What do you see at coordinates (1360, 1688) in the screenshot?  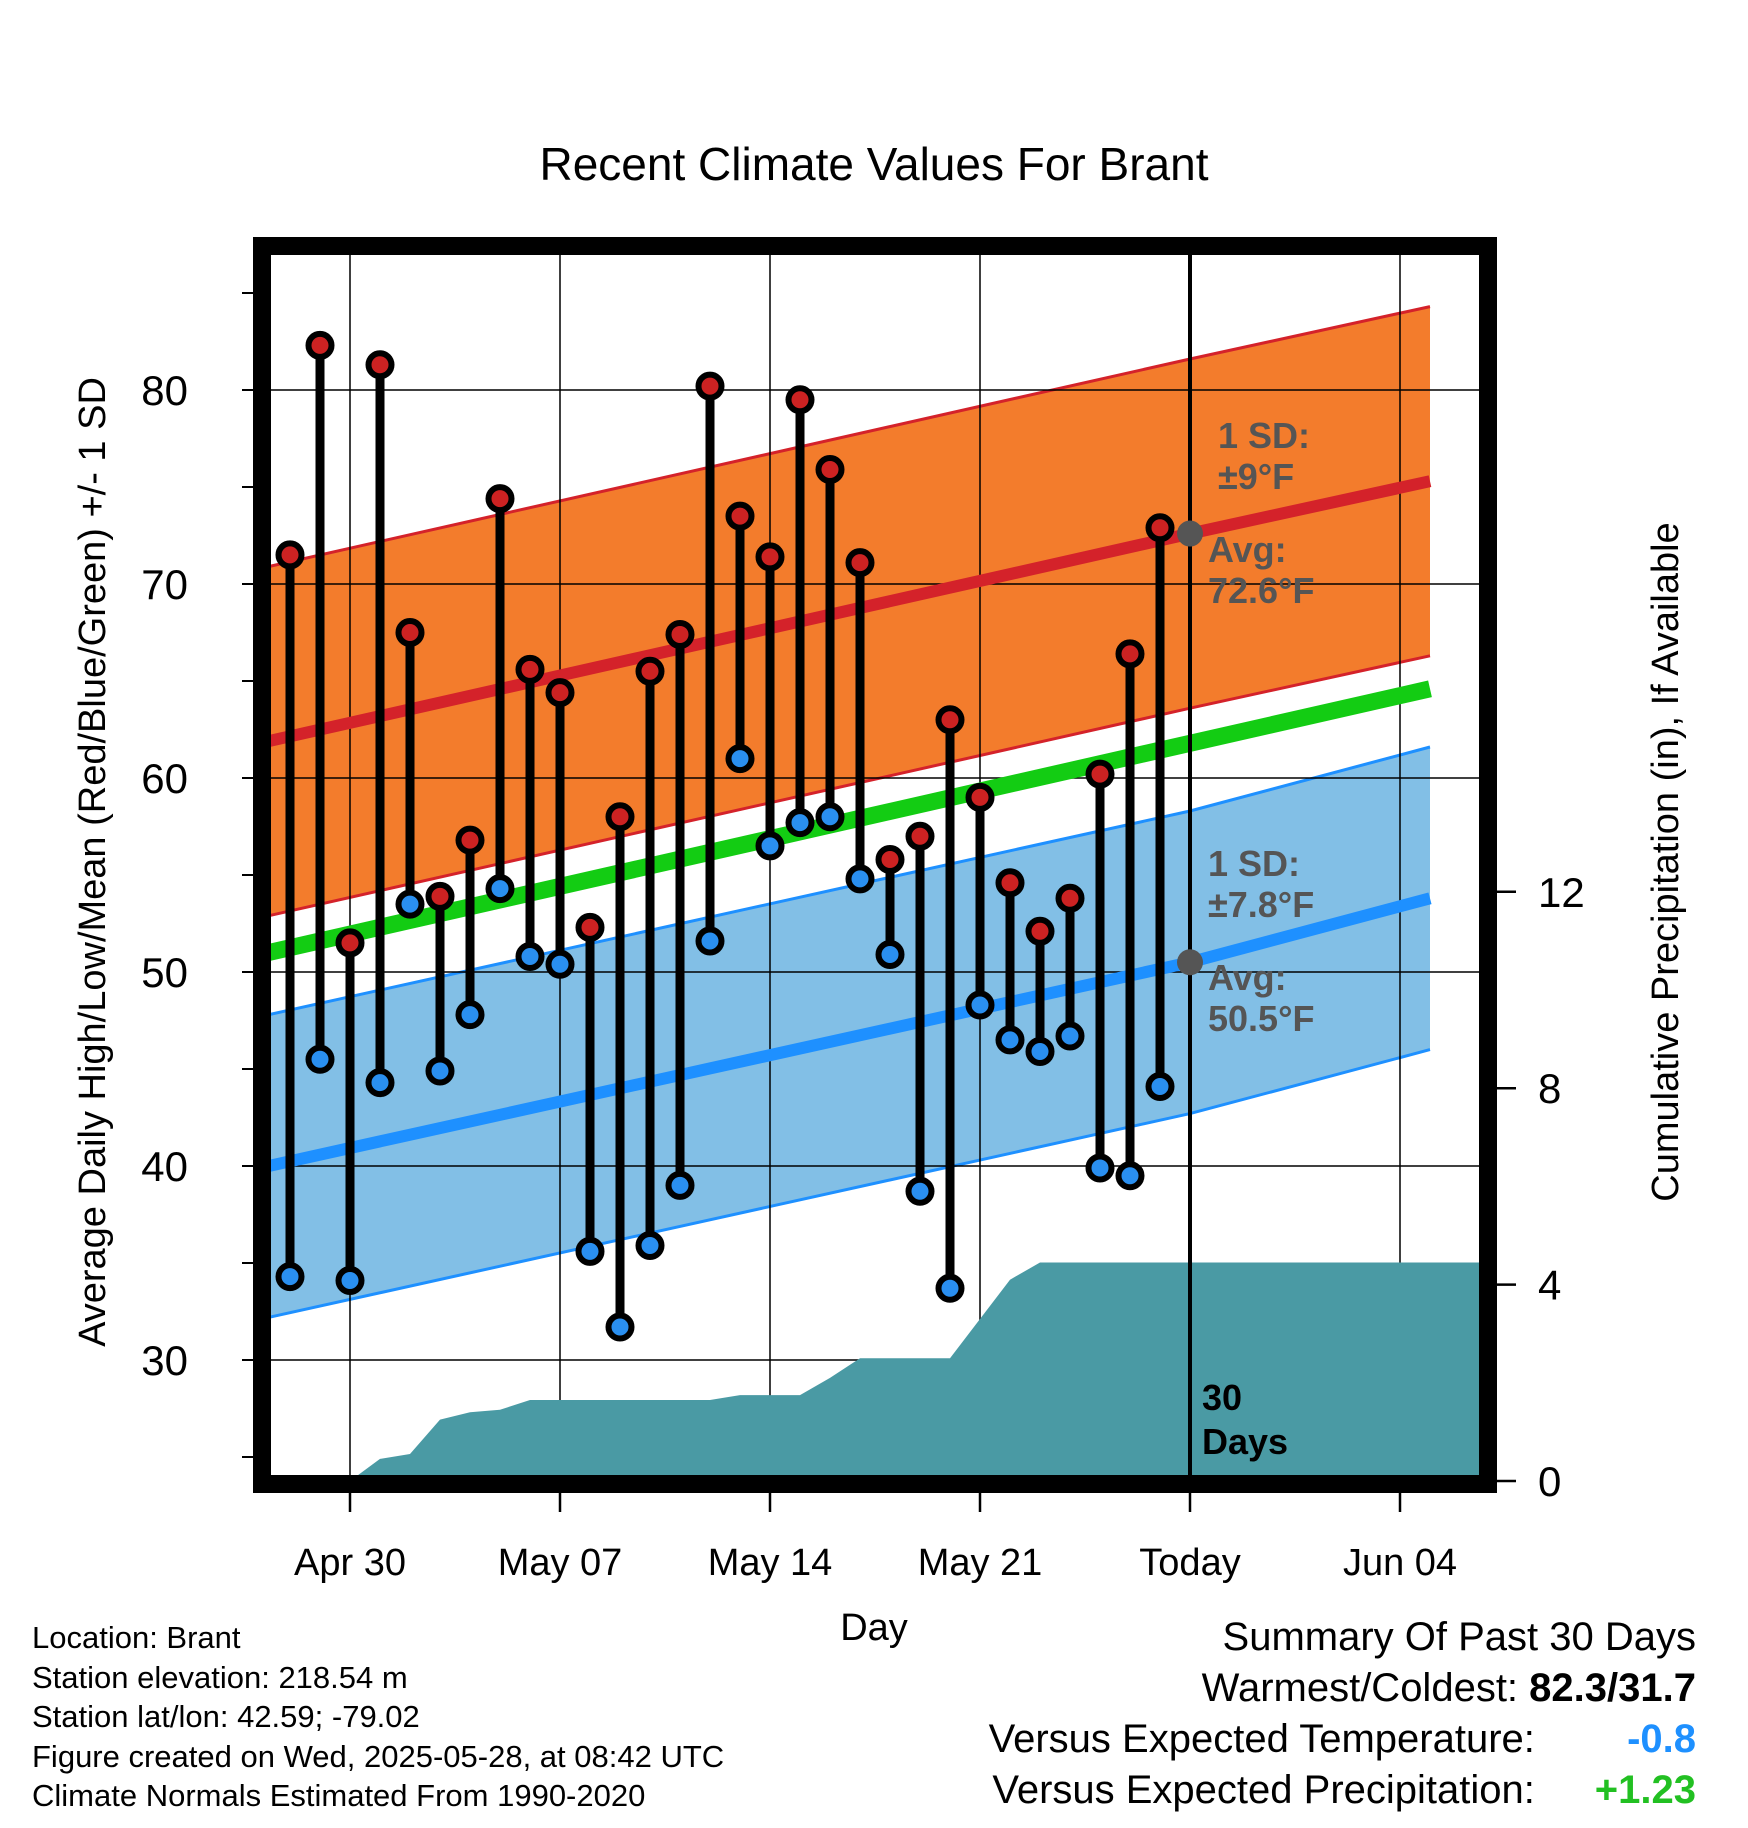 I see `warmest-label: Warmest/Coldest:` at bounding box center [1360, 1688].